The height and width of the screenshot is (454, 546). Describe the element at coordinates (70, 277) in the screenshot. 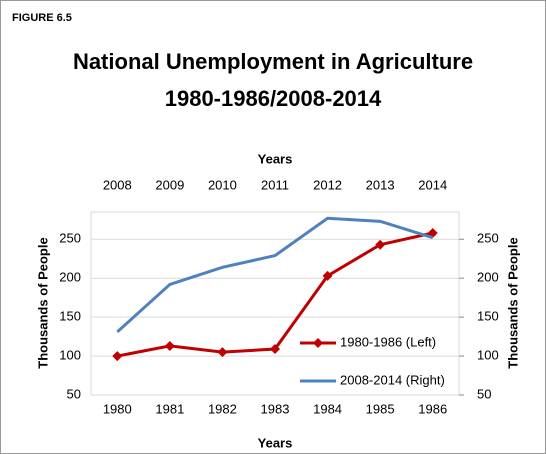

I see `y-tick-label: 200` at that location.